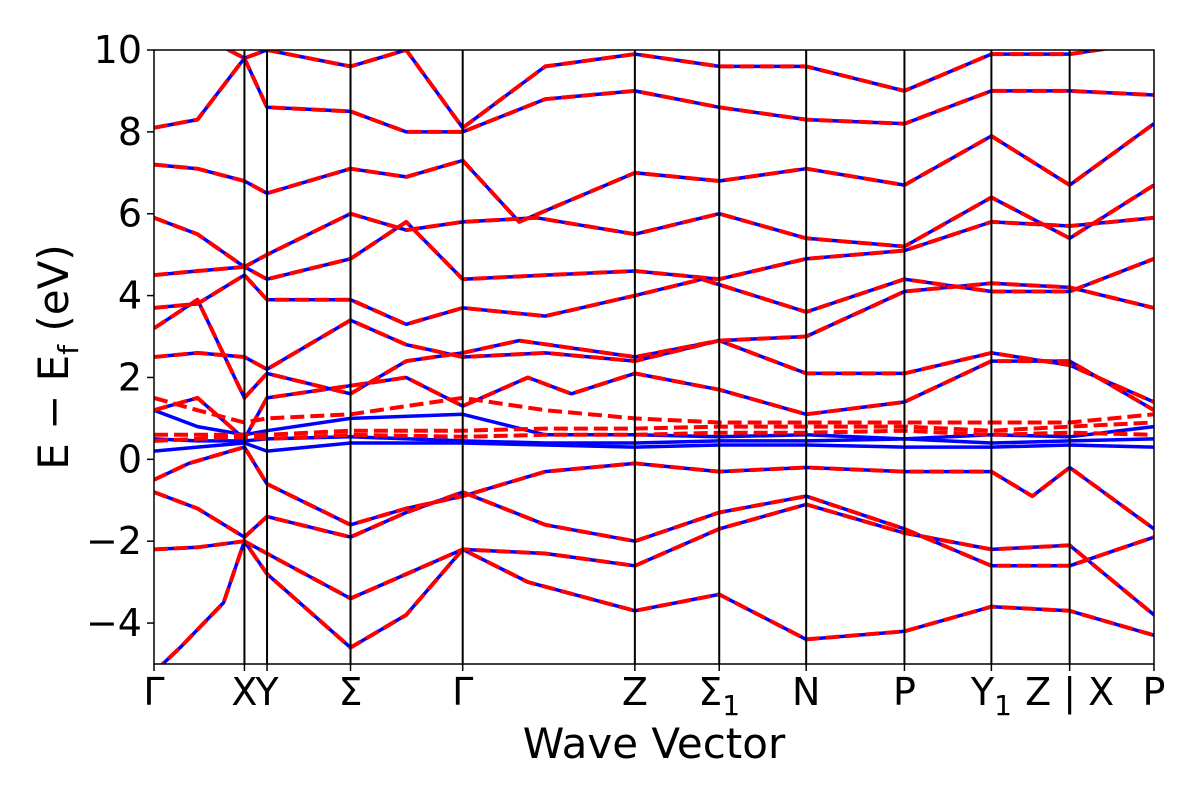 The image size is (1200, 800). I want to click on x-tick-label-11: P, so click(1154, 692).